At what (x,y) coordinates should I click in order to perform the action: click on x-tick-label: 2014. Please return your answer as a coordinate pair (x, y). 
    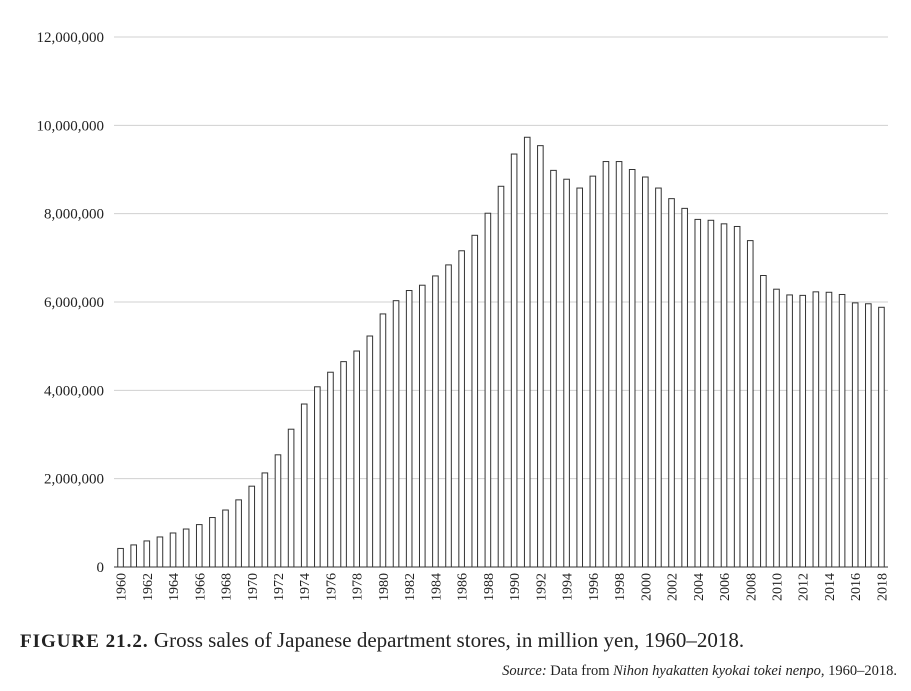
    Looking at the image, I should click on (830, 587).